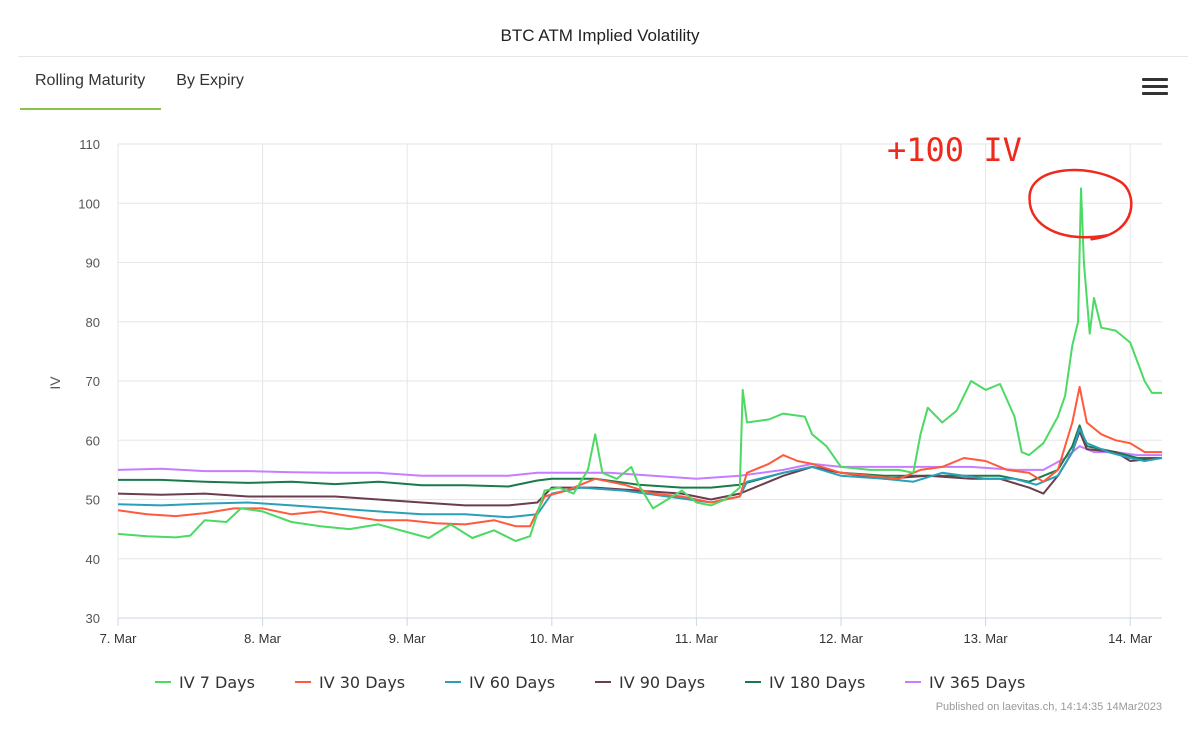  I want to click on y-tick-label: 70, so click(93, 381).